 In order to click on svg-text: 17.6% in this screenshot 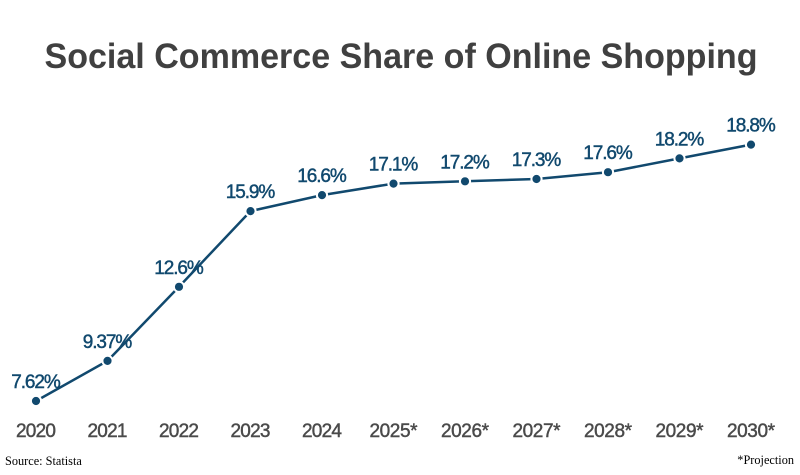, I will do `click(608, 153)`.